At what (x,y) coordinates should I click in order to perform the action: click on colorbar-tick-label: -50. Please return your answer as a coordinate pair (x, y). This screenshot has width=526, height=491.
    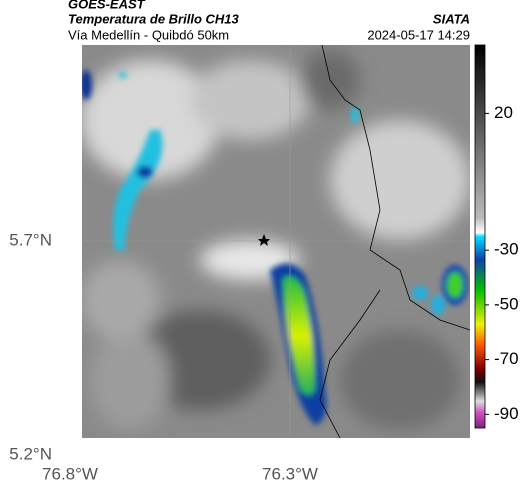
    Looking at the image, I should click on (506, 303).